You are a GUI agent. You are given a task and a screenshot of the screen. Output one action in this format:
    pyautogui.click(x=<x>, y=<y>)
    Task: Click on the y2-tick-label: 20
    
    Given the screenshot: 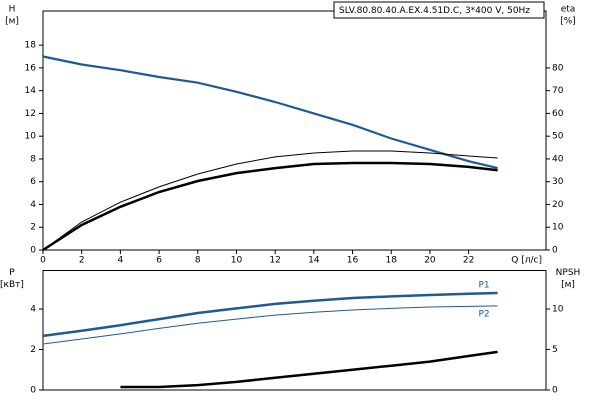 What is the action you would take?
    pyautogui.click(x=558, y=205)
    